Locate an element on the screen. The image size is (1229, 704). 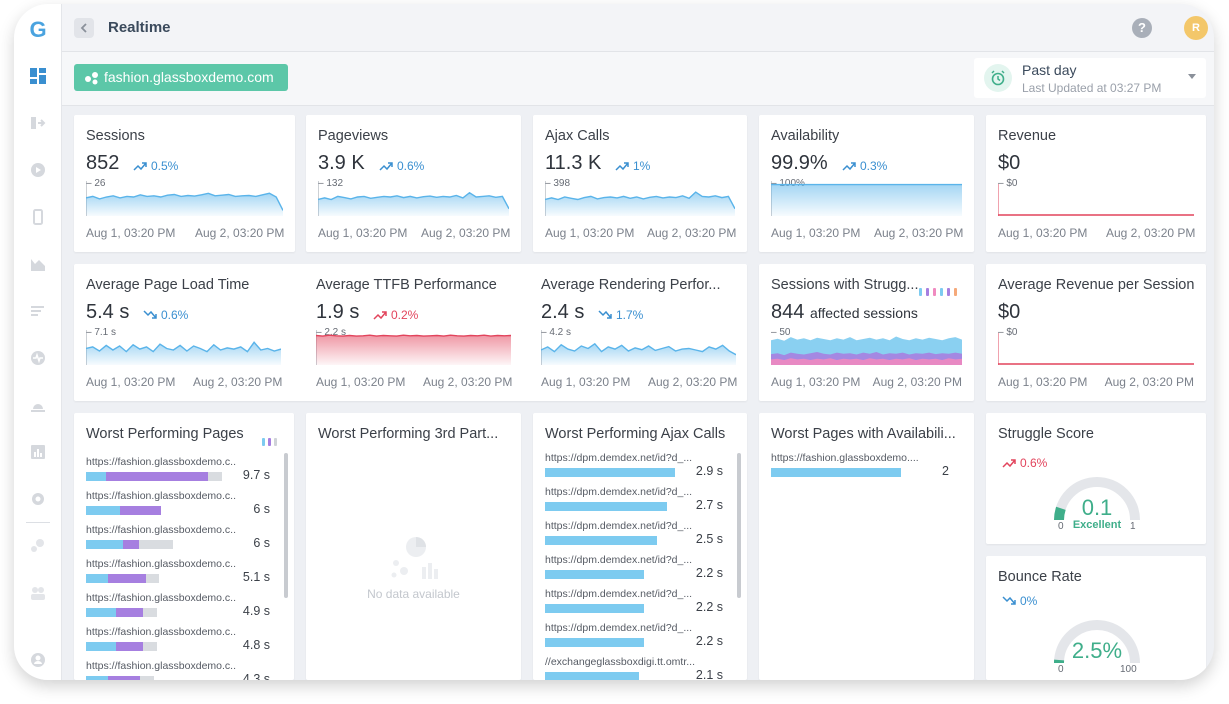
account-icon is located at coordinates (38, 660).